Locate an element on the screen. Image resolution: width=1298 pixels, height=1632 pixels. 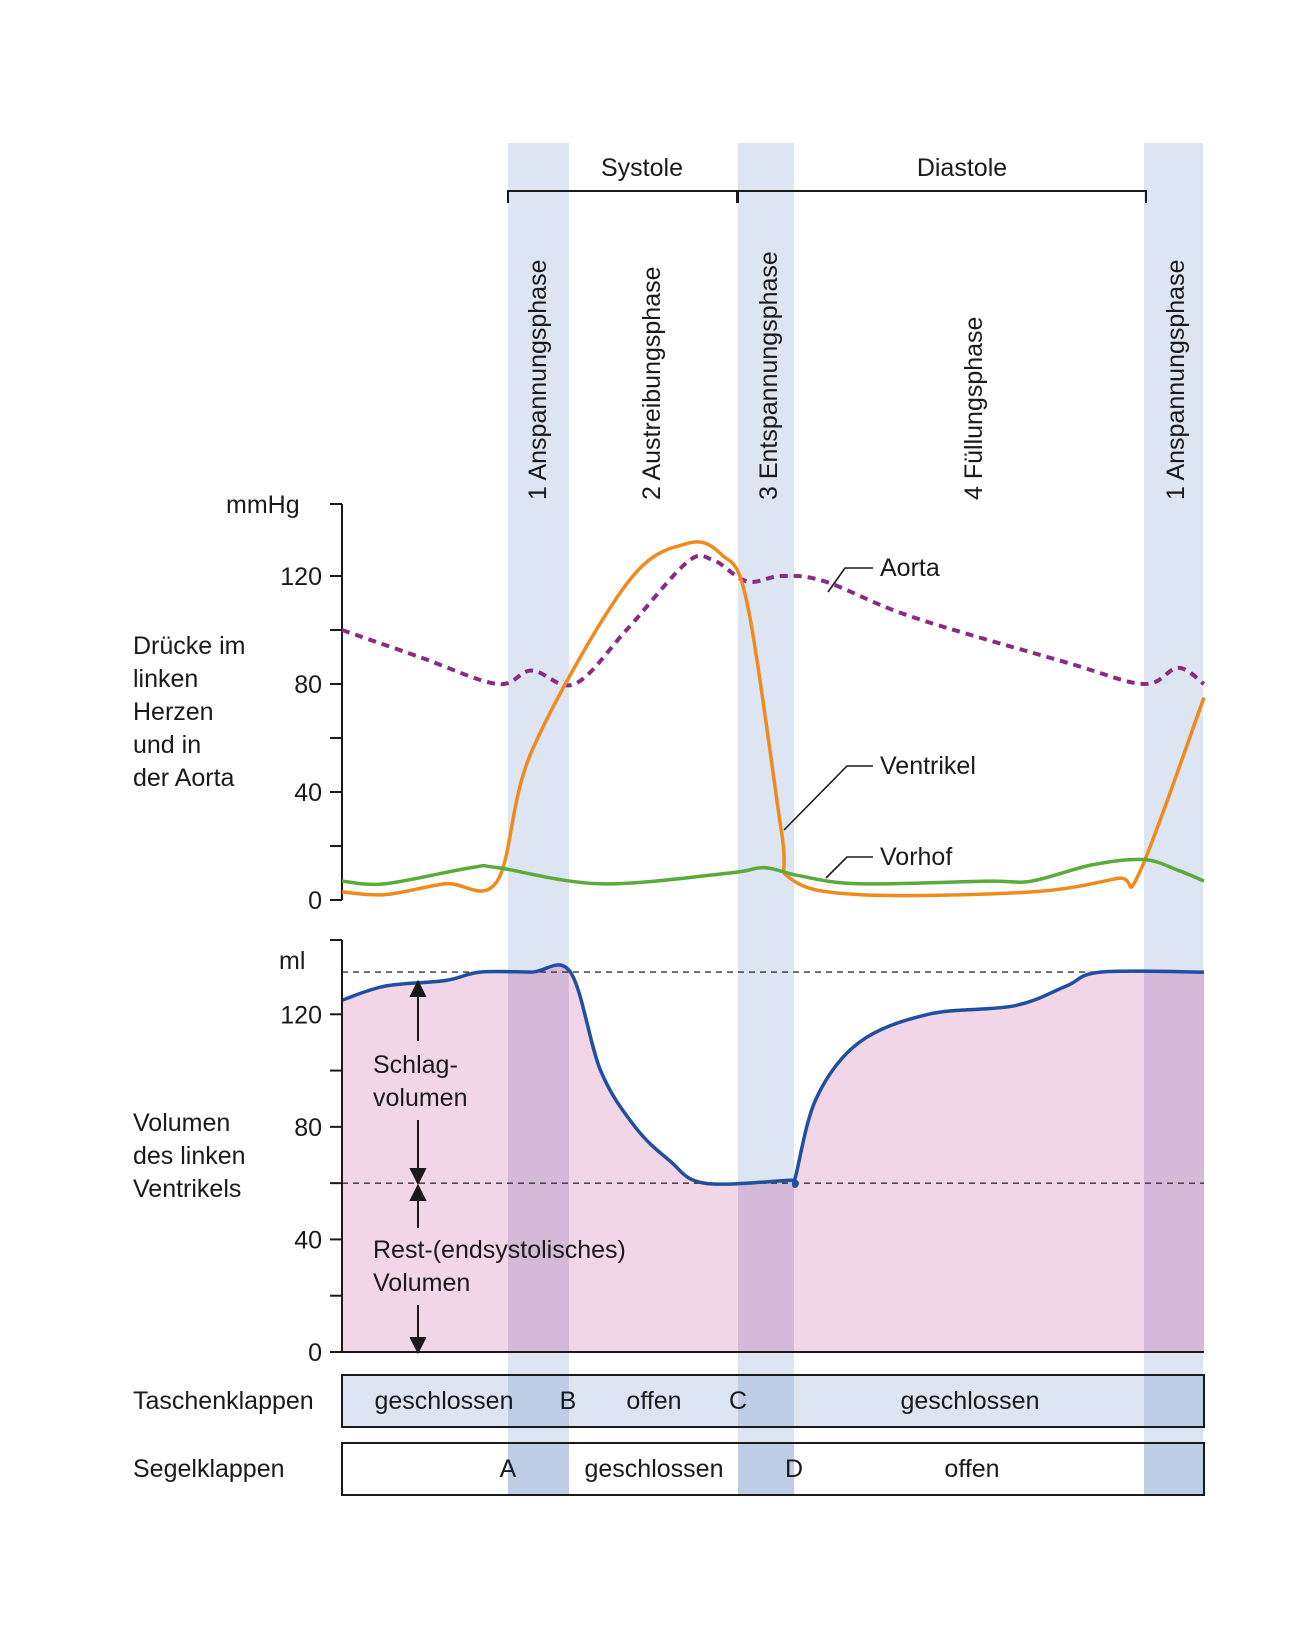
ventrikel-label: Ventrikel is located at coordinates (928, 766).